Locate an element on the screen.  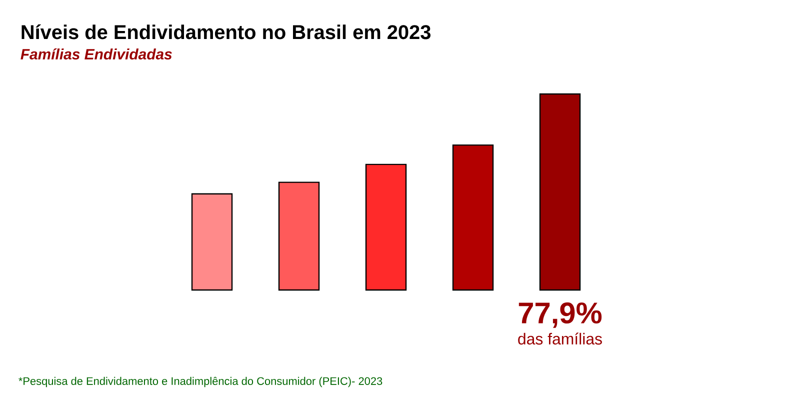
chart-title: Níveis de Endividamento no Brasil em 2023 is located at coordinates (226, 32).